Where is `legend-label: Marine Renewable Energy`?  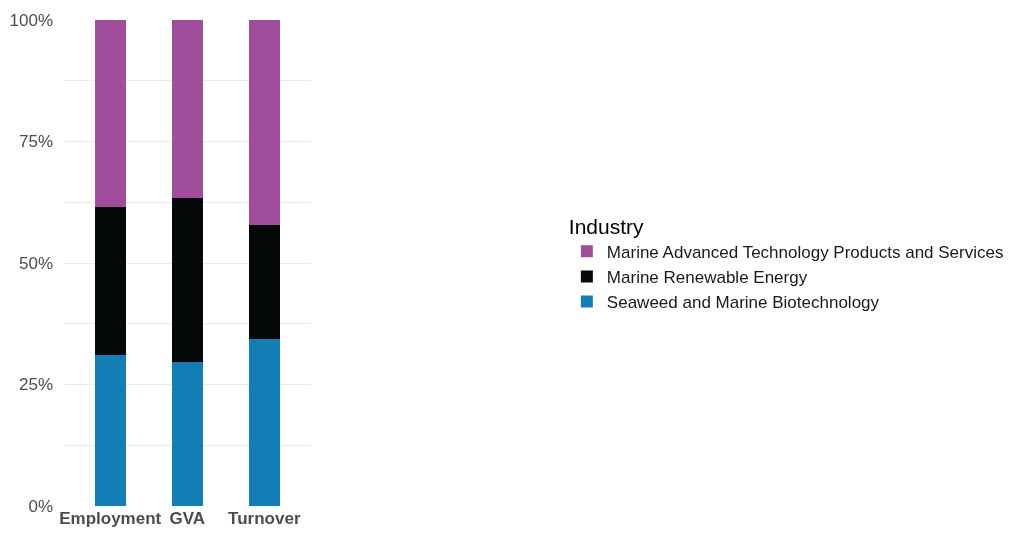
legend-label: Marine Renewable Energy is located at coordinates (707, 278).